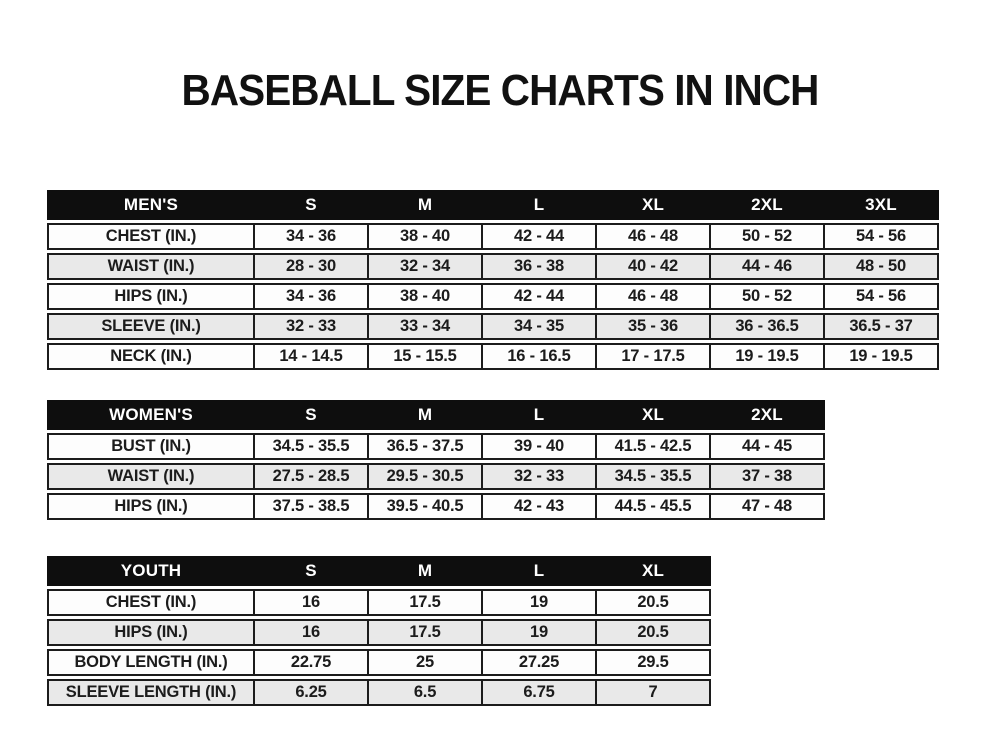  Describe the element at coordinates (151, 571) in the screenshot. I see `table-title-cell: YOUTH` at that location.